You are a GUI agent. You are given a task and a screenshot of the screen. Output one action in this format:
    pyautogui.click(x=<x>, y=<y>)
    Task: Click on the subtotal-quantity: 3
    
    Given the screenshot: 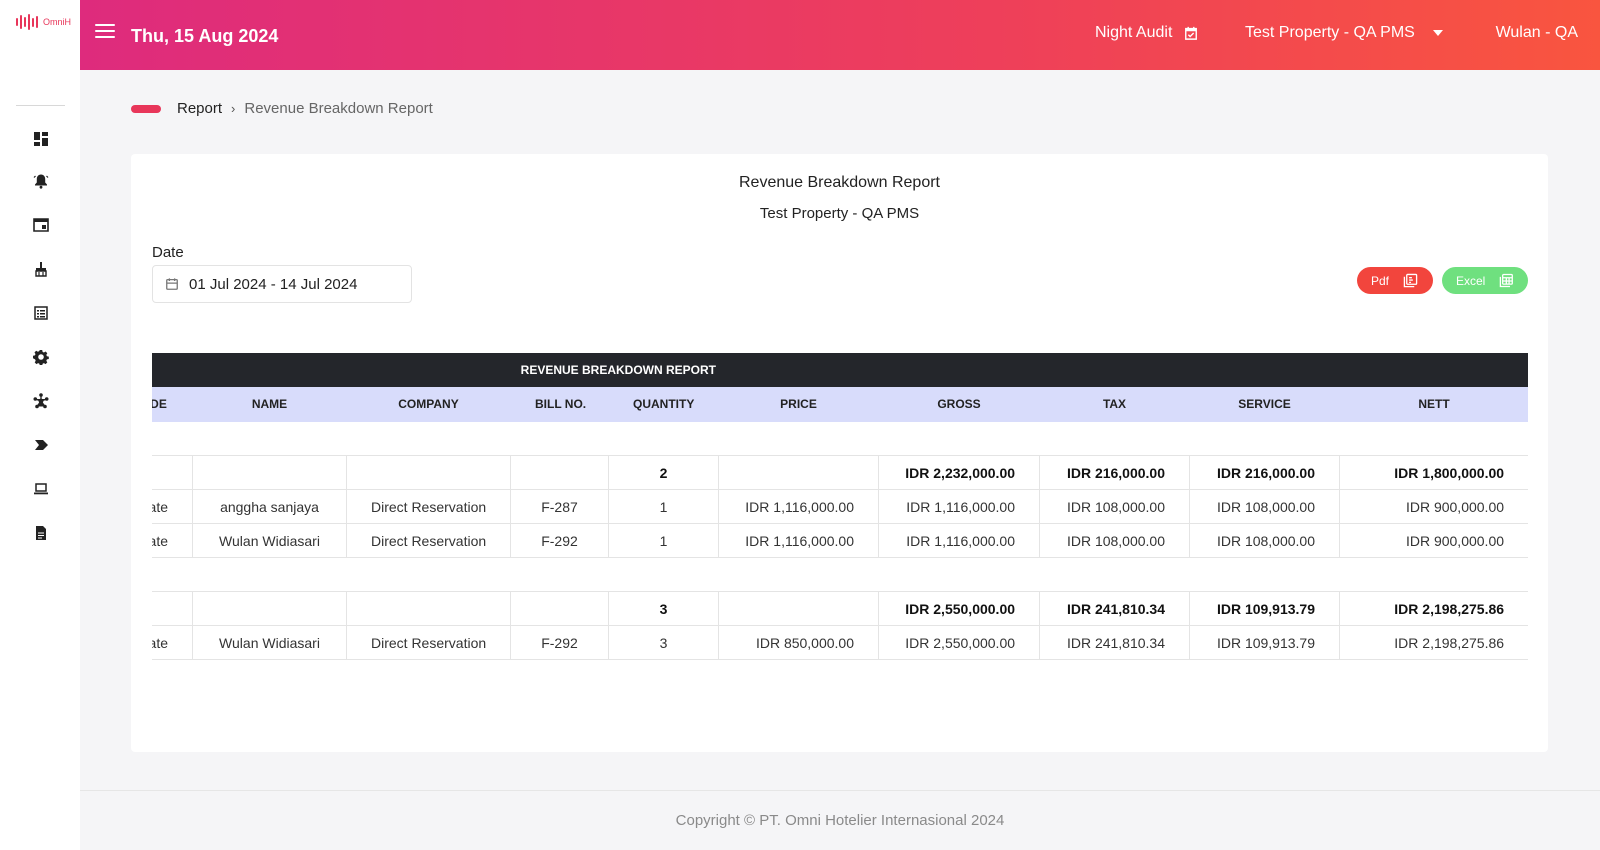 What is the action you would take?
    pyautogui.click(x=663, y=608)
    